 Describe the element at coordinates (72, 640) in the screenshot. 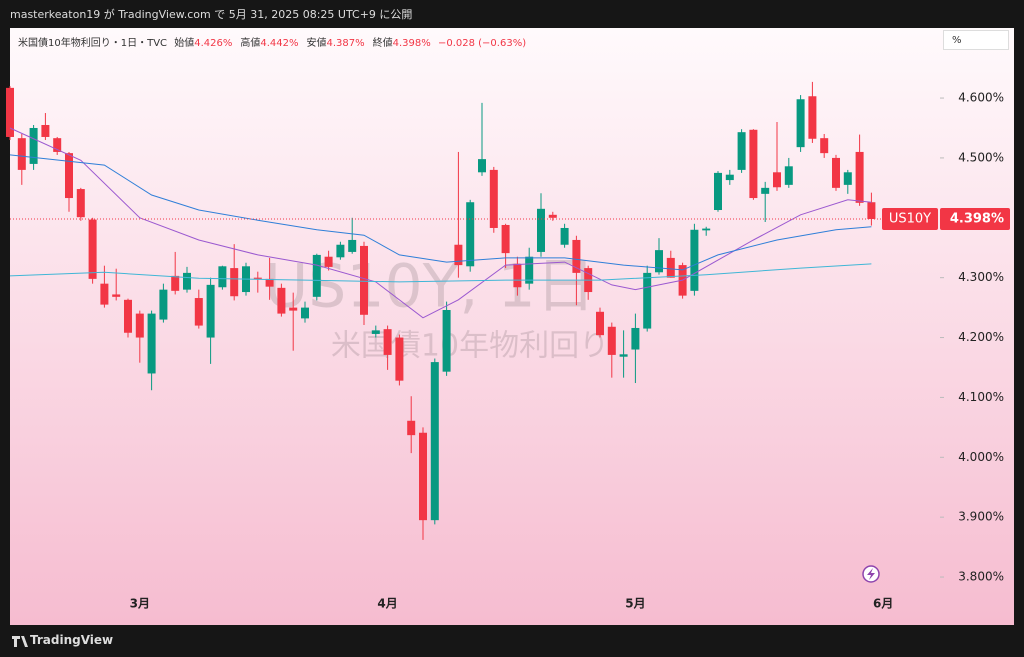

I see `brand: TradingView` at that location.